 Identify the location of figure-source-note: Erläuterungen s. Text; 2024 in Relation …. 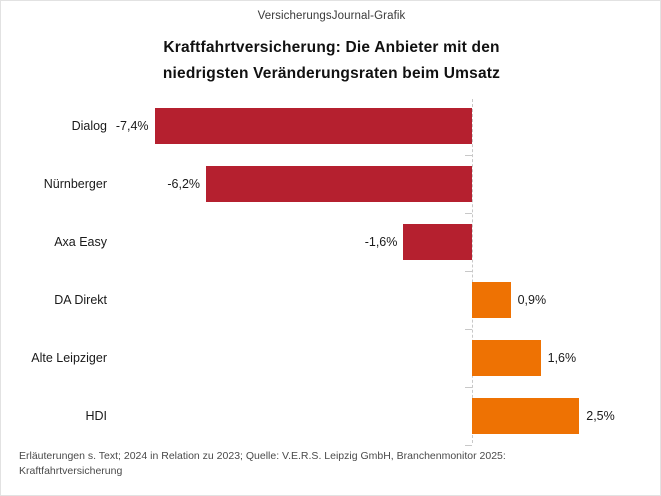
(334, 464).